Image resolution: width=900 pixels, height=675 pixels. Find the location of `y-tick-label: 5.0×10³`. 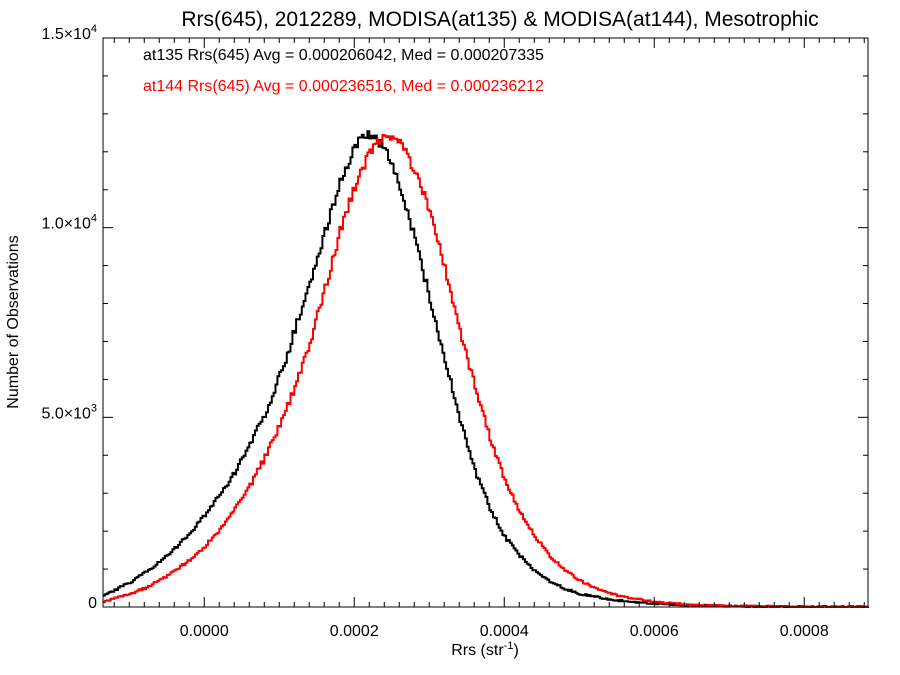

y-tick-label: 5.0×10³ is located at coordinates (69, 412).